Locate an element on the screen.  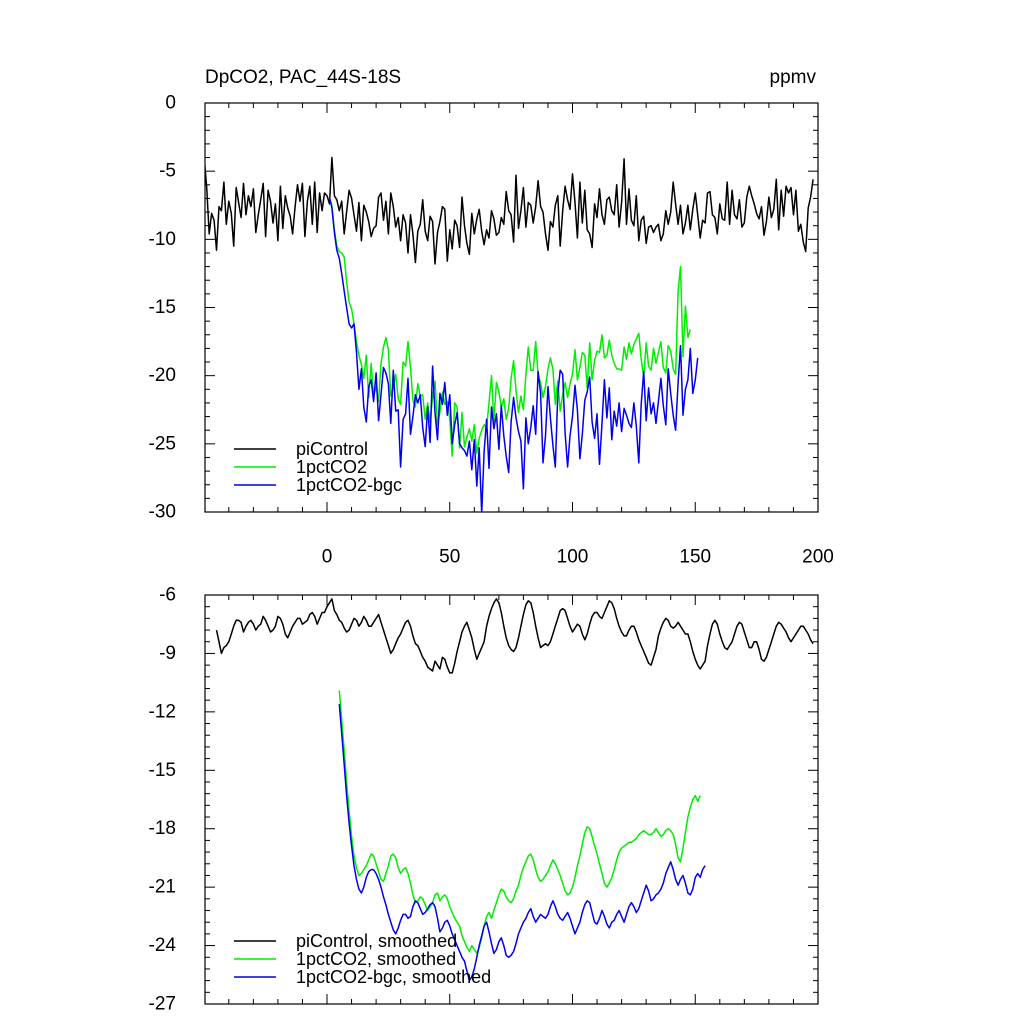
y-tick-label: -30 is located at coordinates (162, 512).